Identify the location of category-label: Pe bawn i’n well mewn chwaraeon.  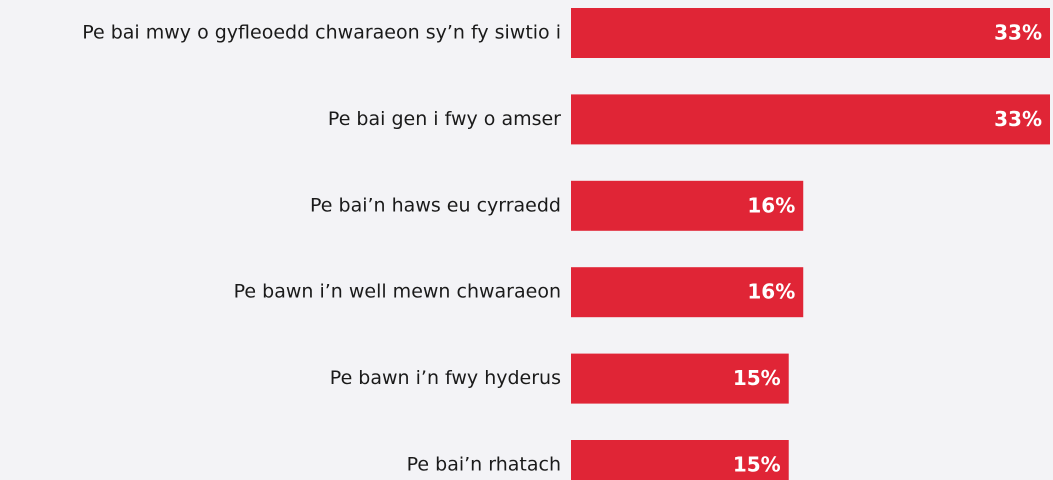
(397, 292).